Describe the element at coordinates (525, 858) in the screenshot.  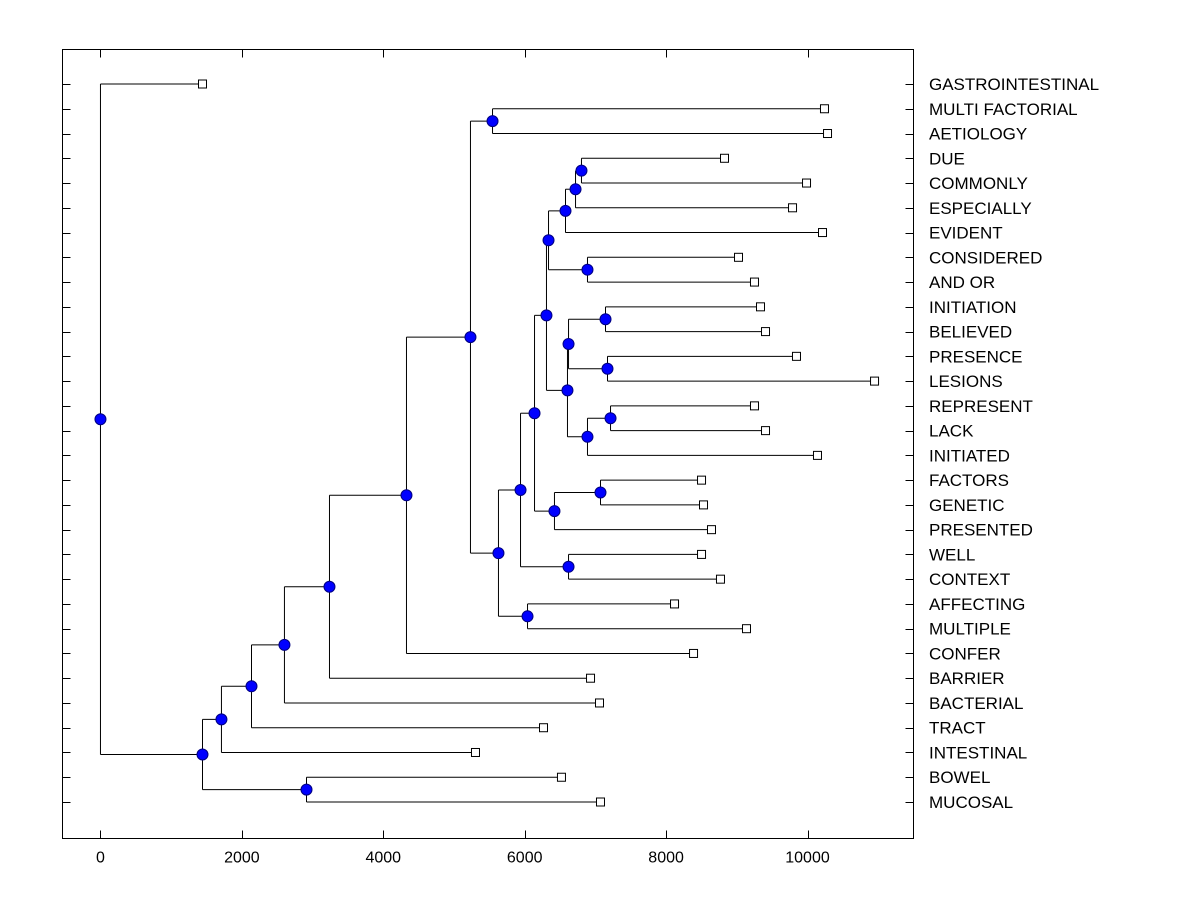
I see `x-tick-label: 6000` at that location.